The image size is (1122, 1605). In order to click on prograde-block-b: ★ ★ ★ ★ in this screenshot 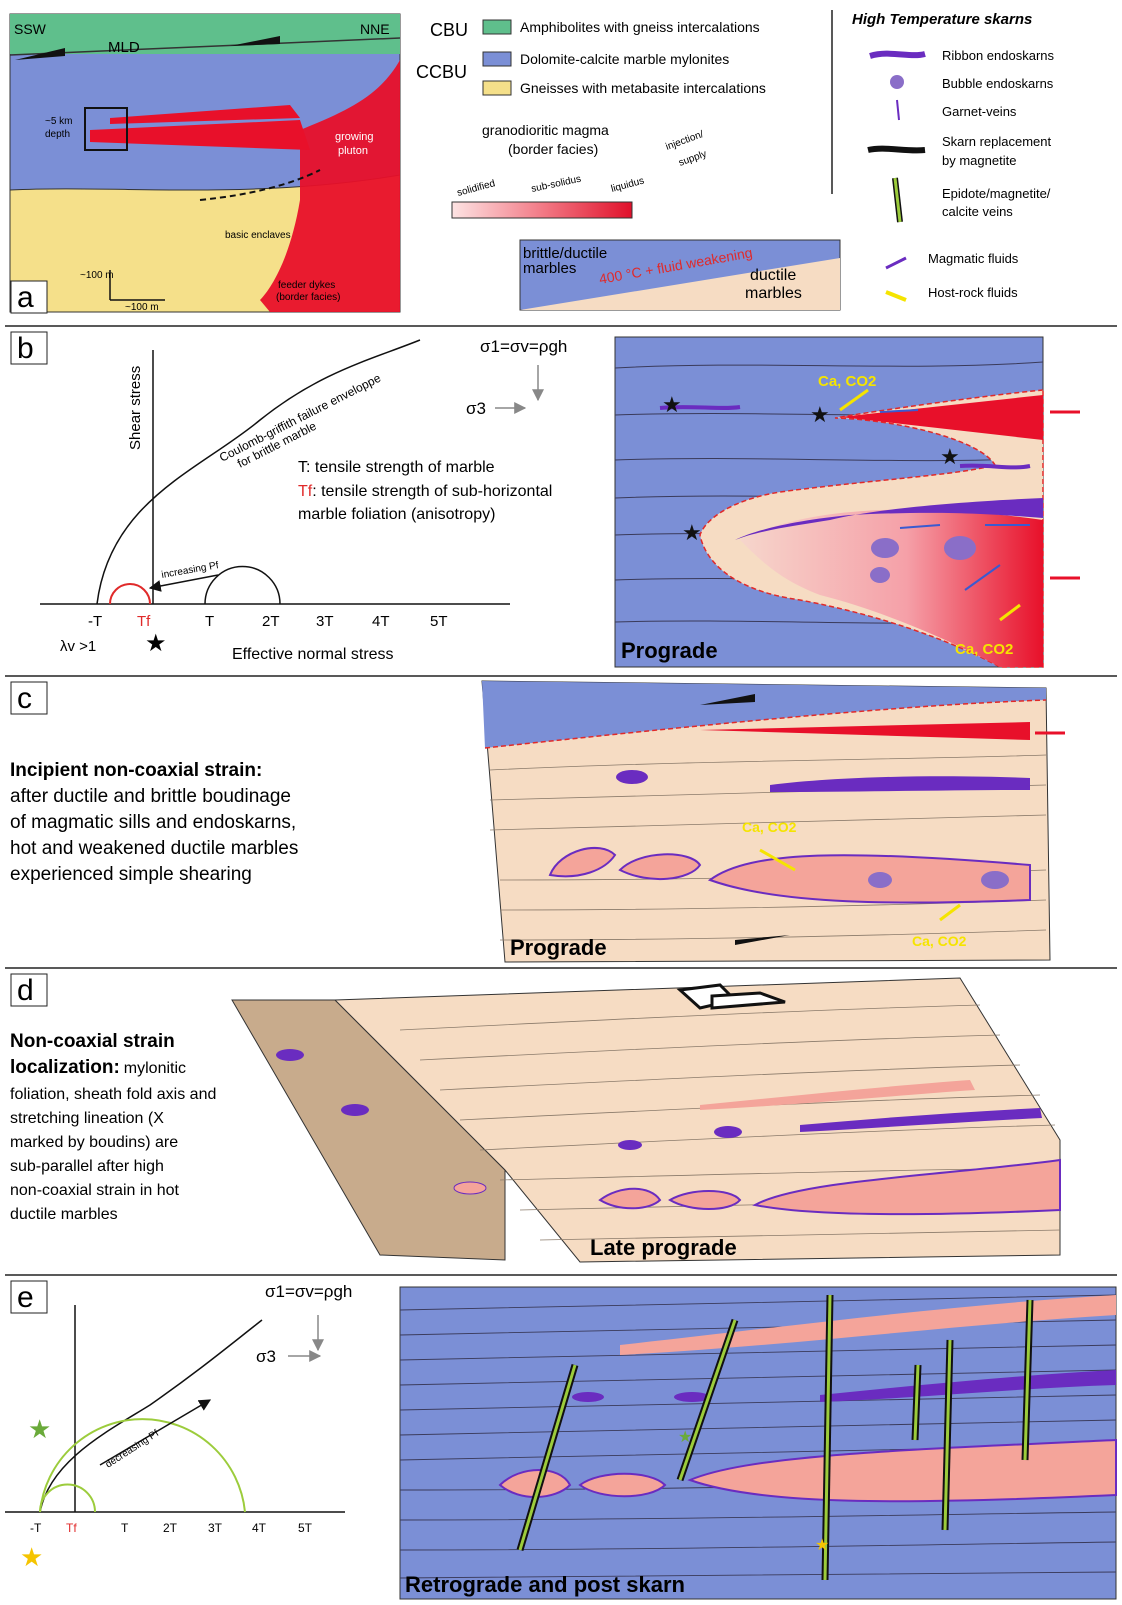, I will do `click(847, 502)`.